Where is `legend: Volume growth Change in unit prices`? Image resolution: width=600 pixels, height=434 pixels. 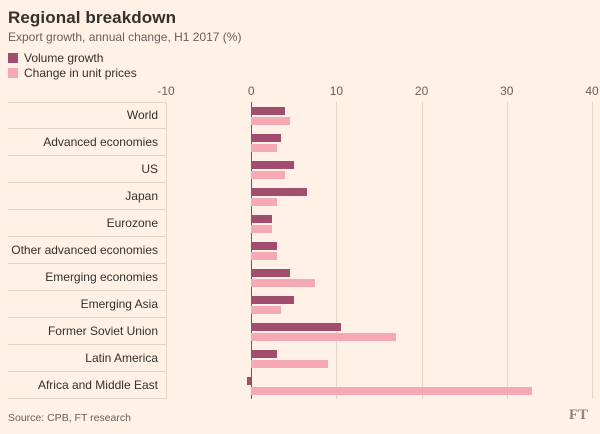 legend: Volume growth Change in unit prices is located at coordinates (300, 65).